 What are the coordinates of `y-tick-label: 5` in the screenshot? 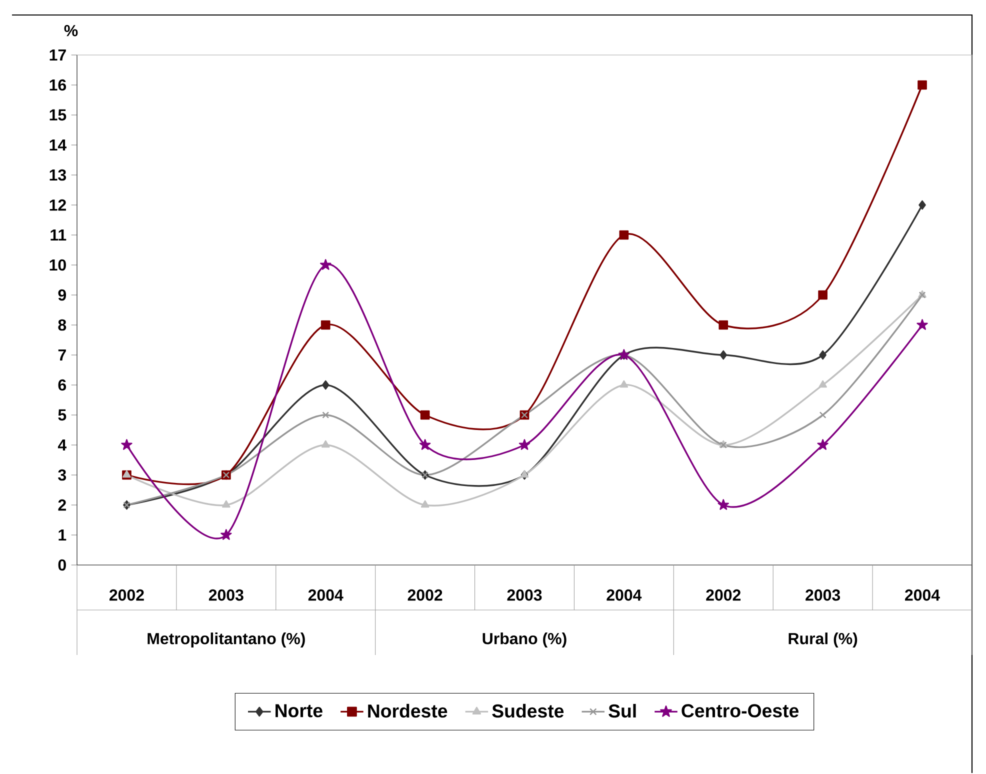 It's located at (62, 415).